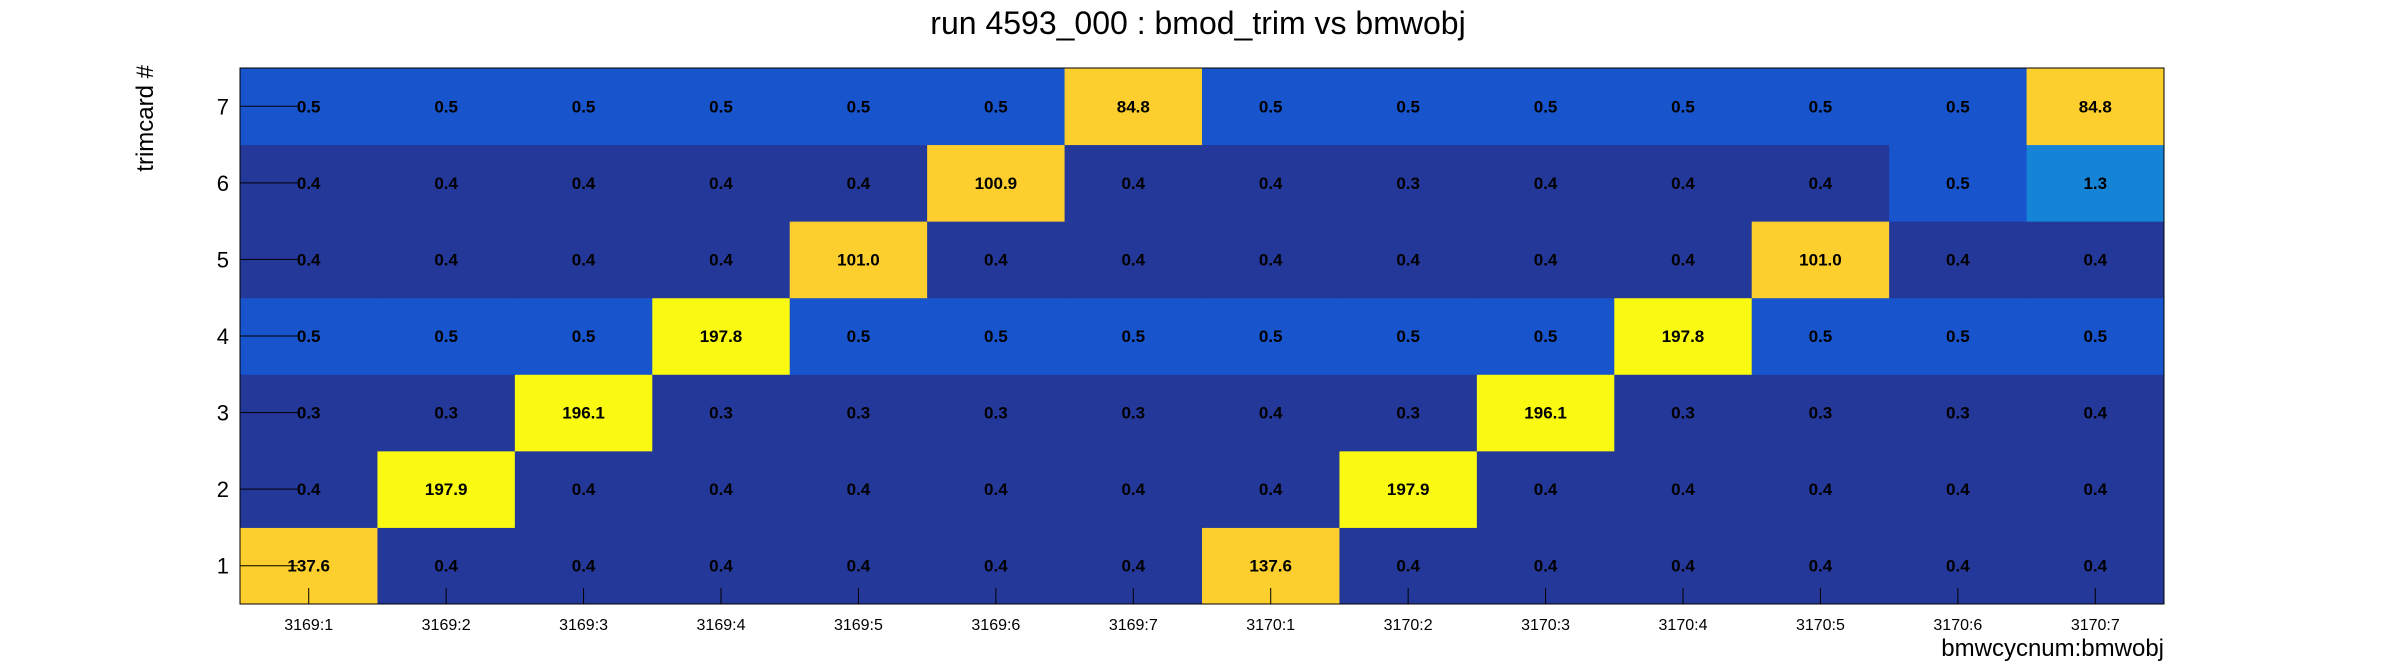 This screenshot has width=2396, height=672. Describe the element at coordinates (2095, 183) in the screenshot. I see `cell-value-label: 1.3` at that location.